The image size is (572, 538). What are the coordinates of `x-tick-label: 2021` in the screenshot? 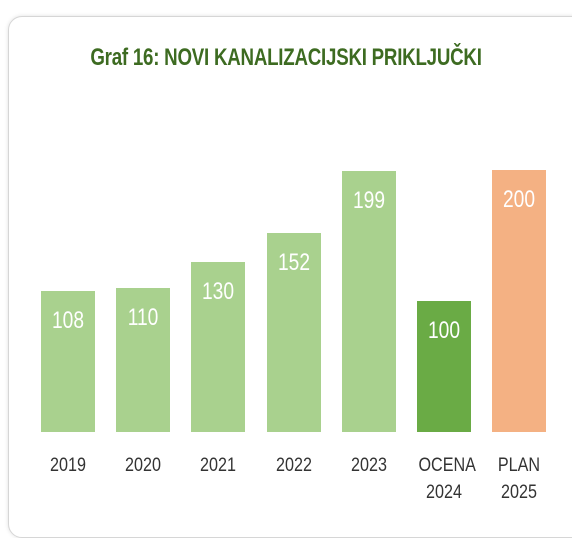 It's located at (218, 465).